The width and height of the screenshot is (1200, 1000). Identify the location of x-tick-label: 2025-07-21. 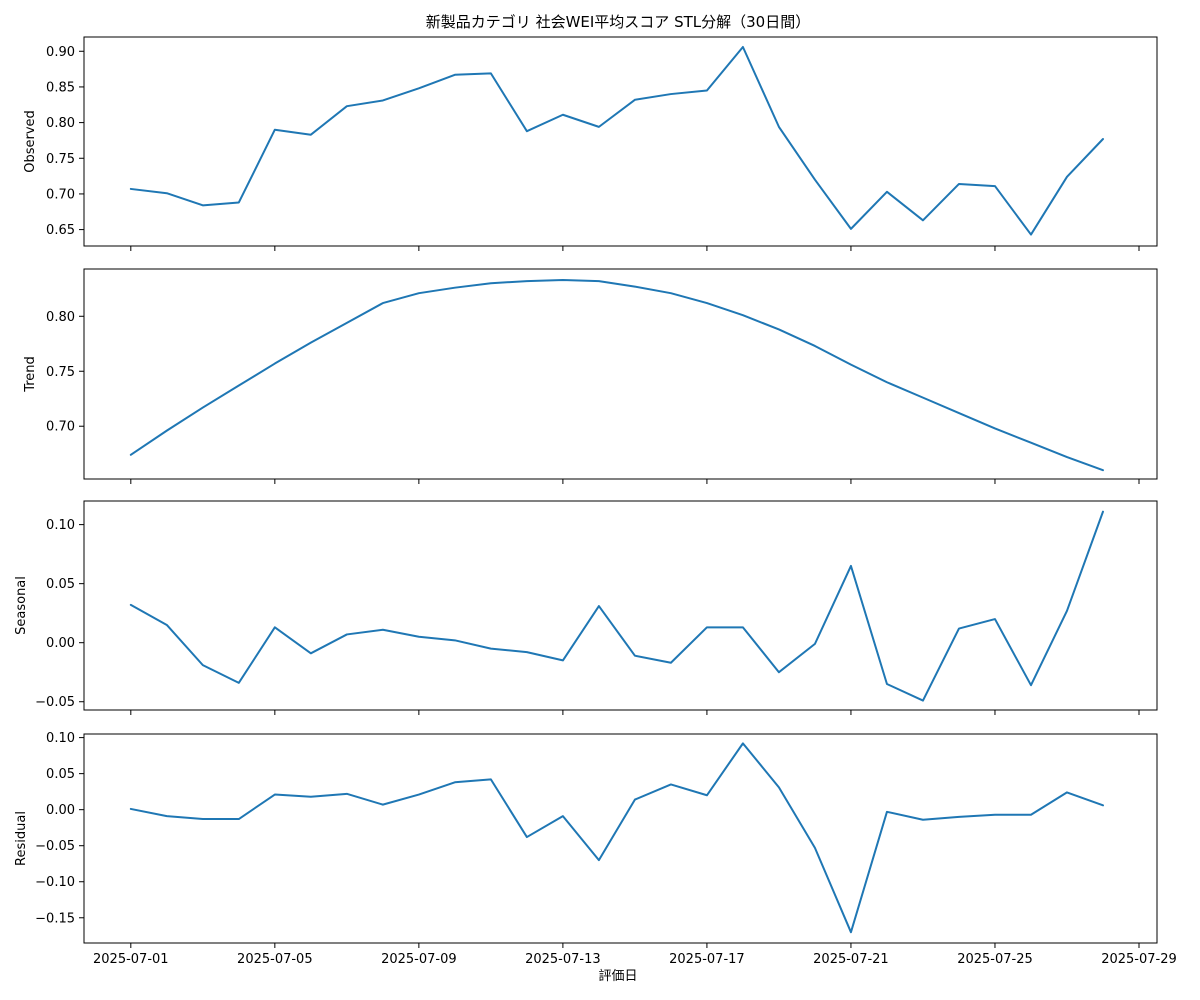
(851, 959).